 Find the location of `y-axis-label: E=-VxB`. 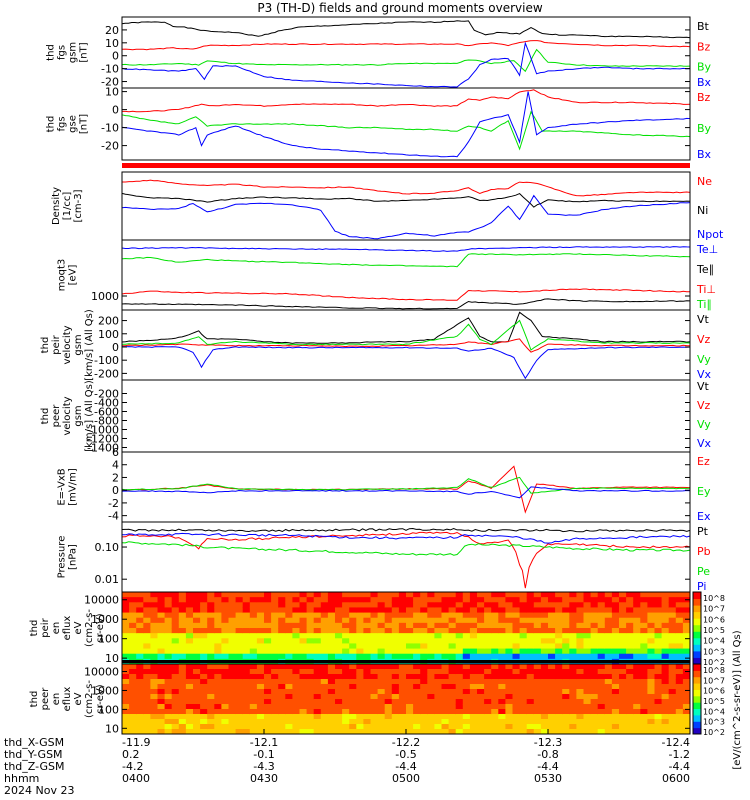

y-axis-label: E=-VxB is located at coordinates (62, 486).